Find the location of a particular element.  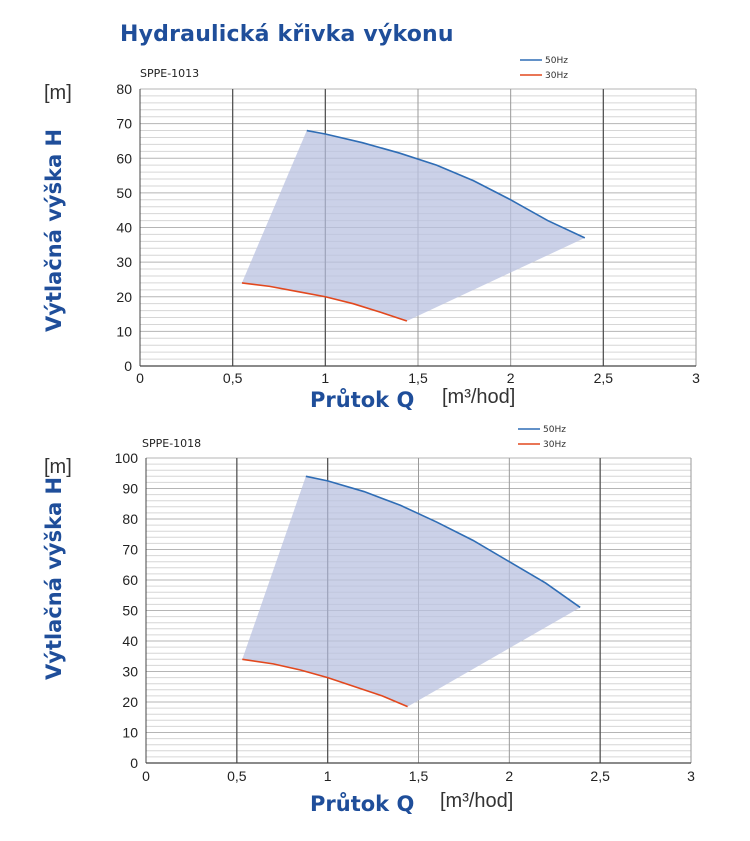

chart-model-label: SPPE-1013 is located at coordinates (170, 73).